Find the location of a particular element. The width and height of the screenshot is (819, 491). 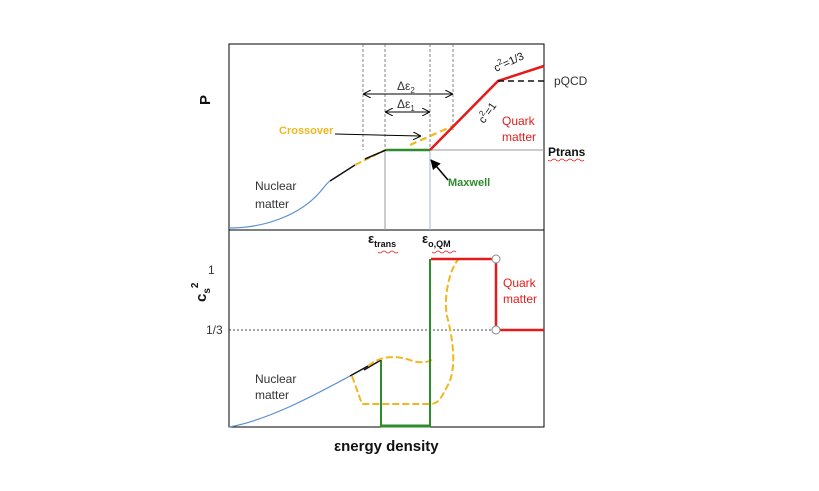

black-segment-bottom is located at coordinates (372, 365).